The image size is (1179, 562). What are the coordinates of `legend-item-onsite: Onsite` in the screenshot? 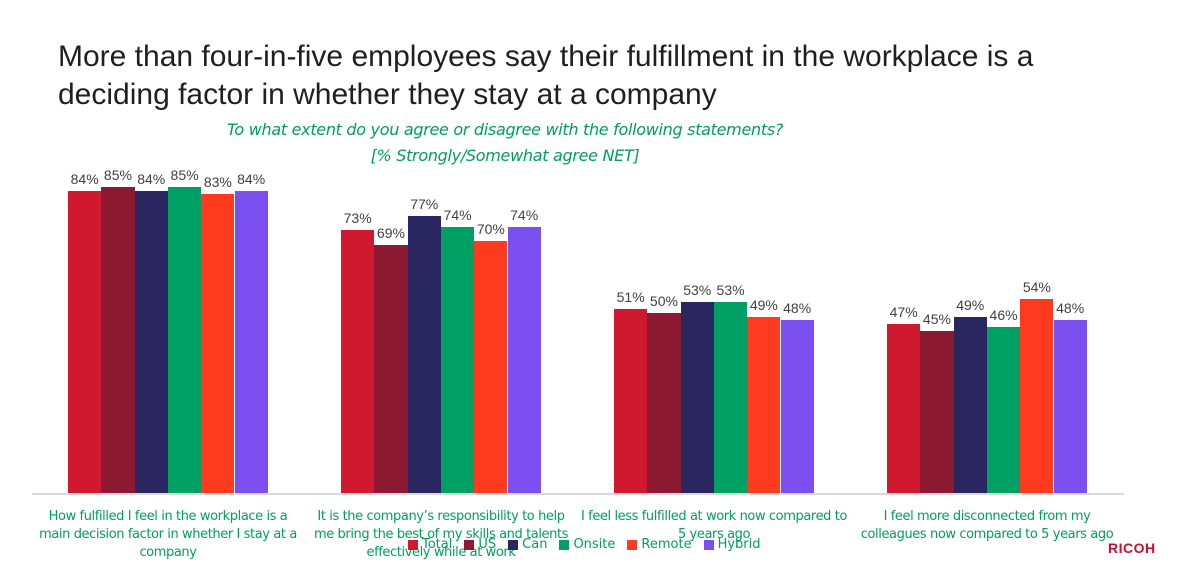 It's located at (587, 544).